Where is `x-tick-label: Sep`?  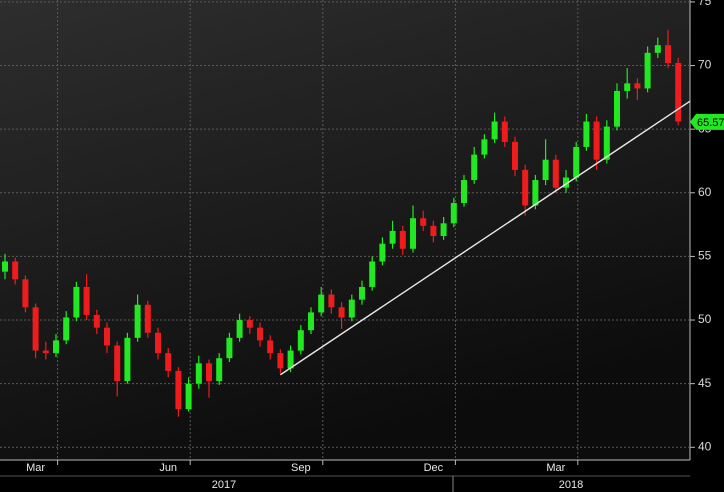 x-tick-label: Sep is located at coordinates (301, 468).